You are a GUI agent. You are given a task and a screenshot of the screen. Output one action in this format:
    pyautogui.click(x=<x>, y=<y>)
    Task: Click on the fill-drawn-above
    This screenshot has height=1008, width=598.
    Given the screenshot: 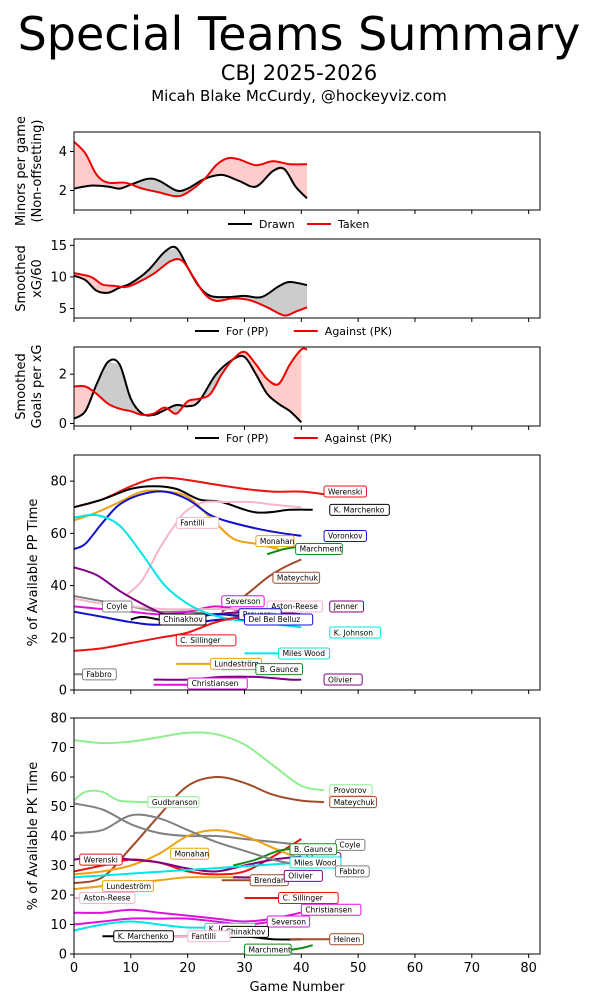 What is the action you would take?
    pyautogui.click(x=121, y=388)
    